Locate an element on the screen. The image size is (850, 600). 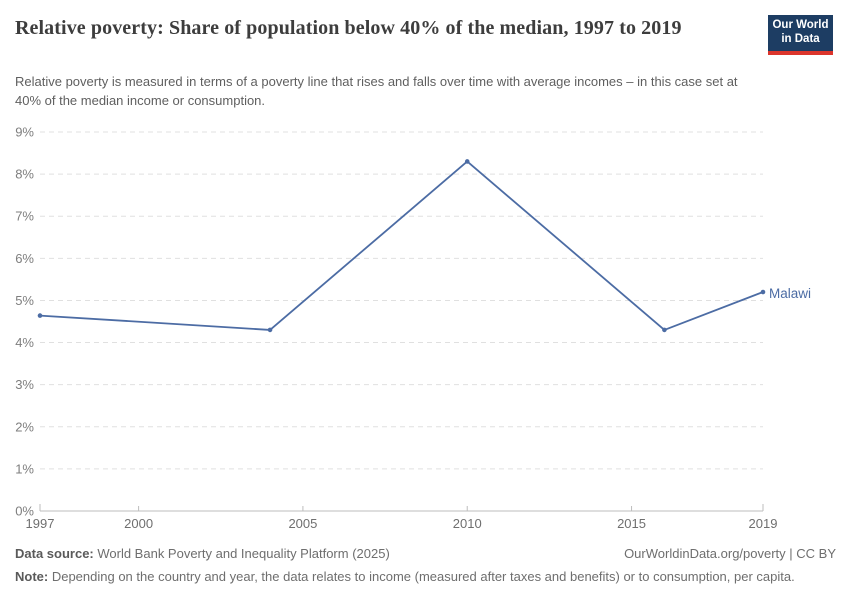
y-axis-tick-label: 1% is located at coordinates (24, 468).